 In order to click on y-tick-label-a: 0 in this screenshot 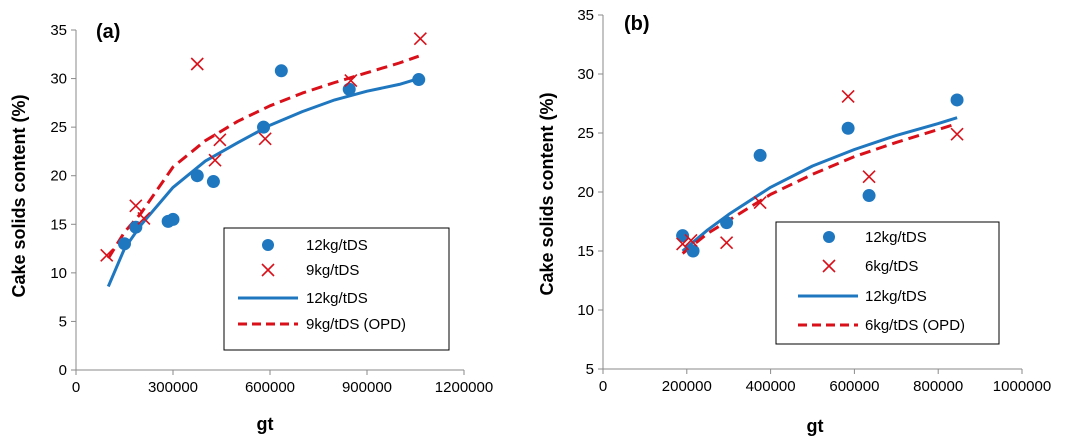, I will do `click(63, 370)`.